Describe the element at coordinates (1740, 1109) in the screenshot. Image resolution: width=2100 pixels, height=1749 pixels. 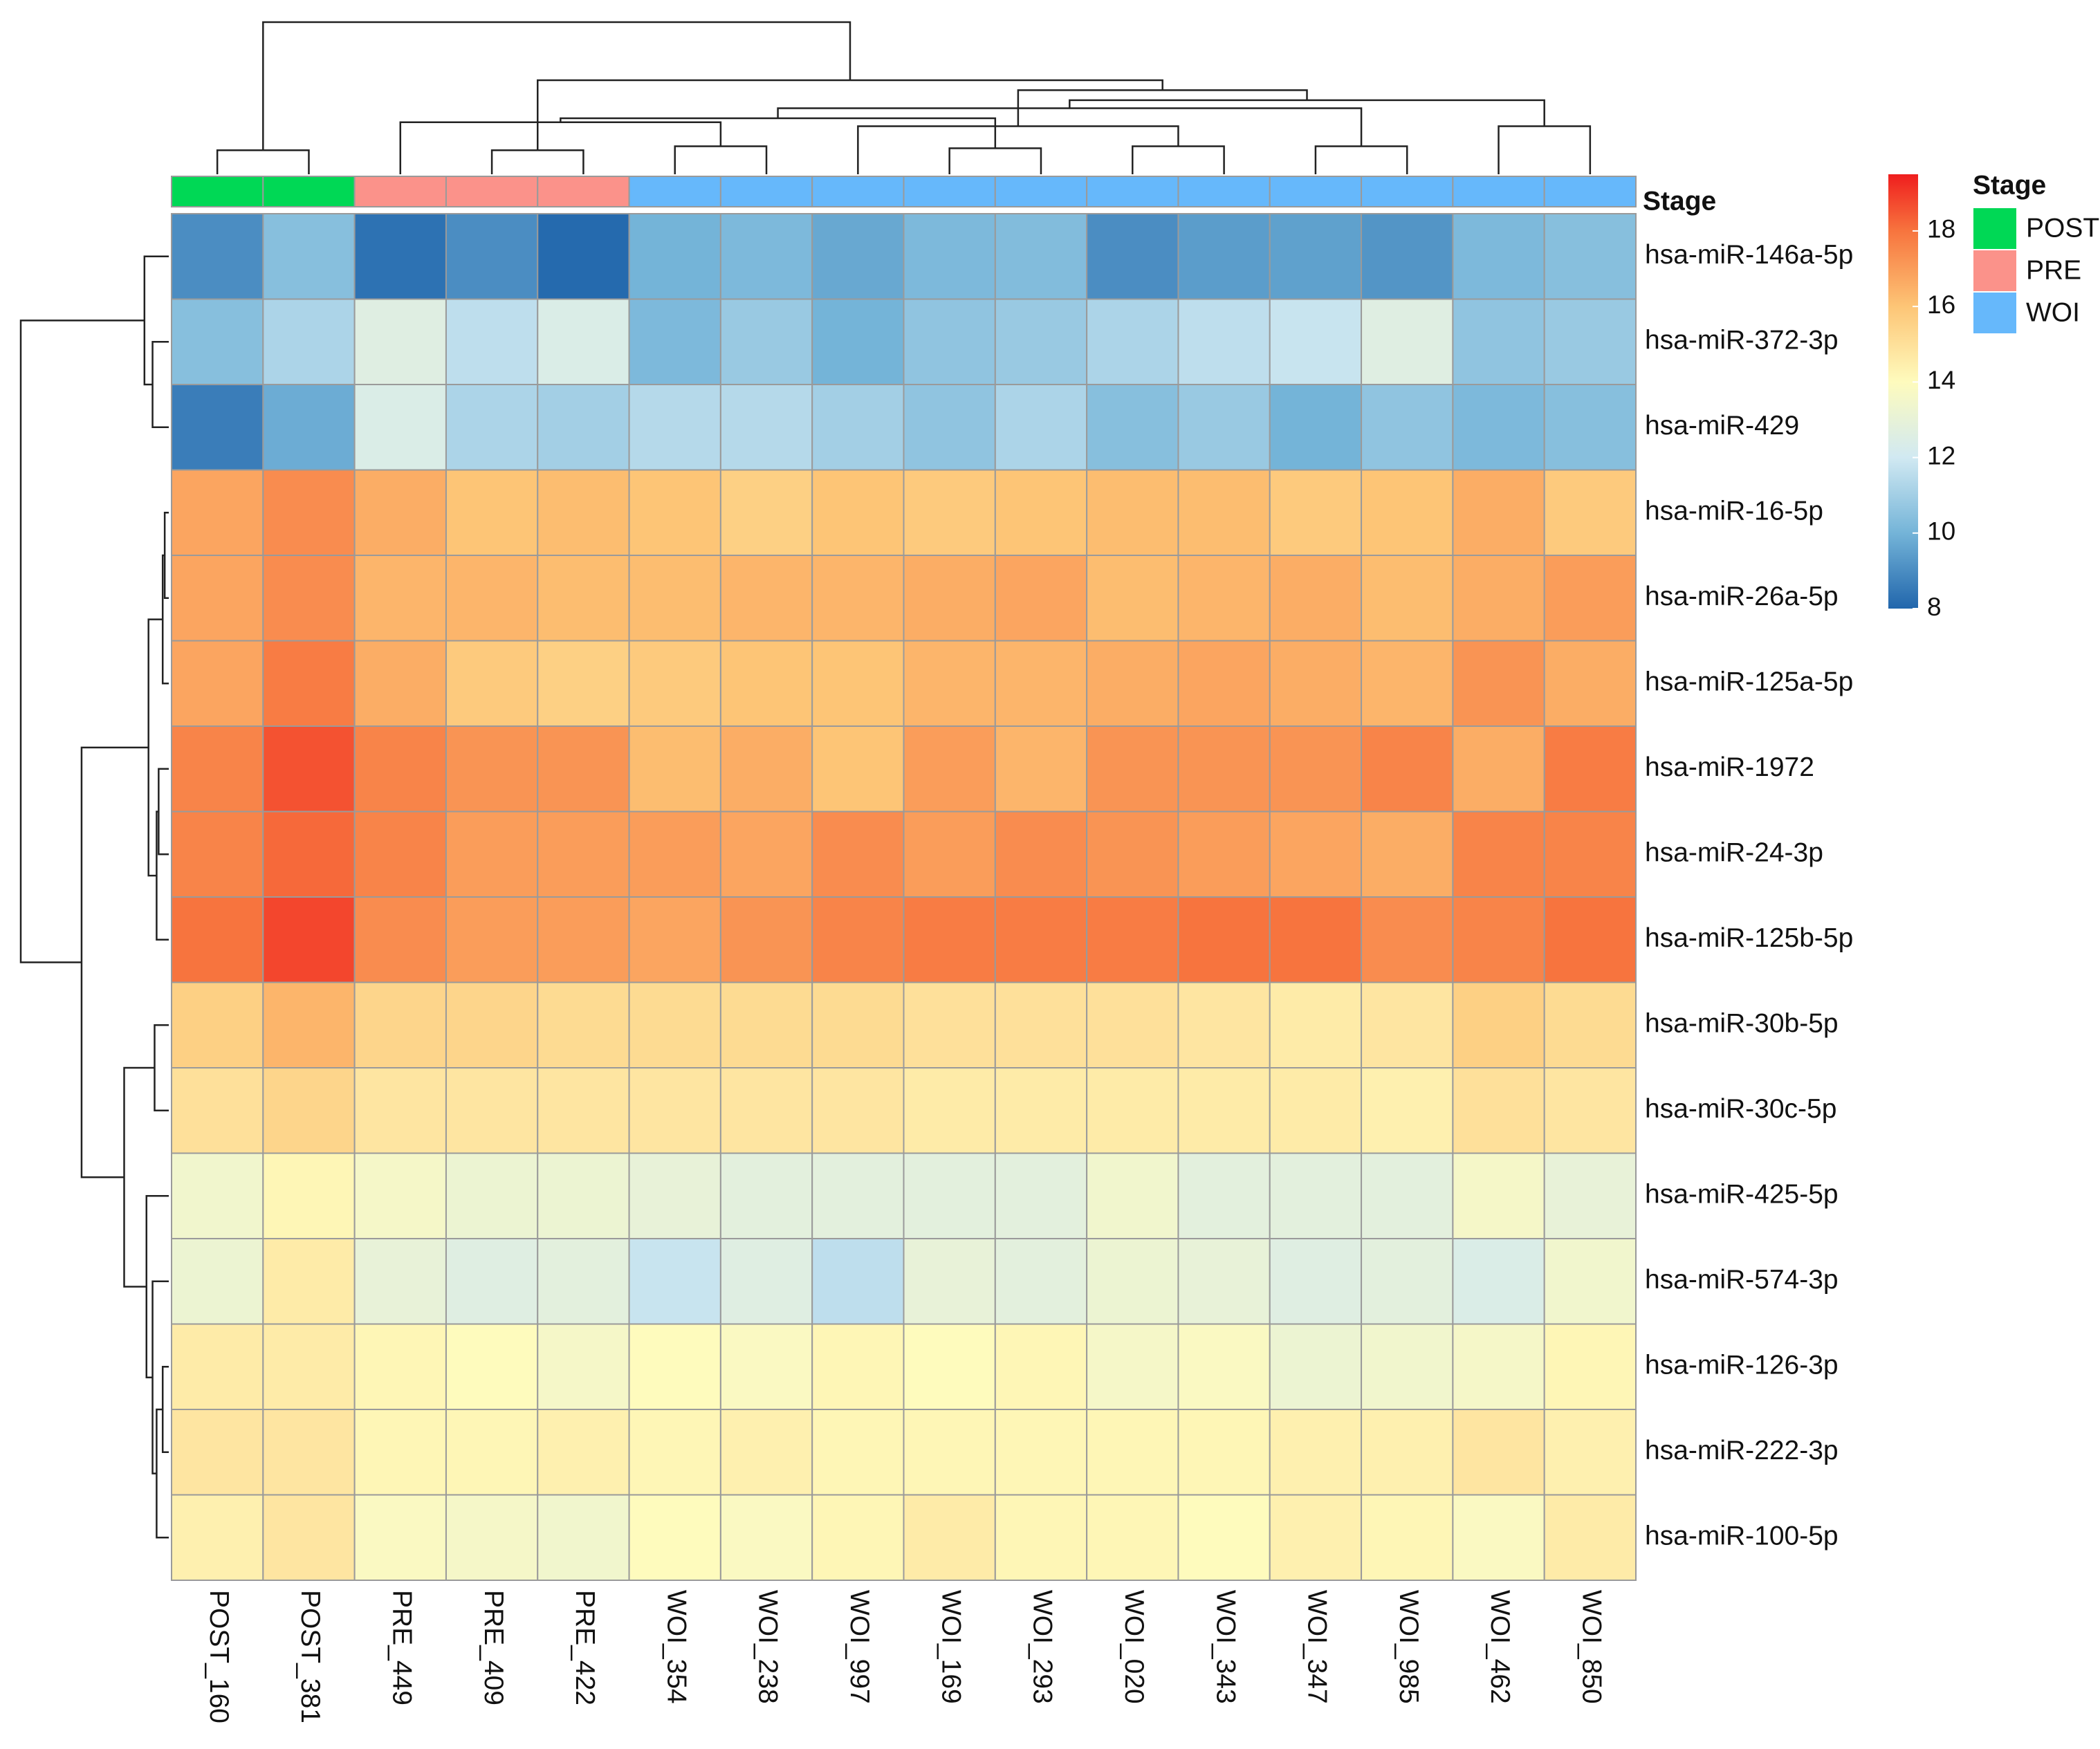
I see `row-label: hsa-miR-30c-5p` at that location.